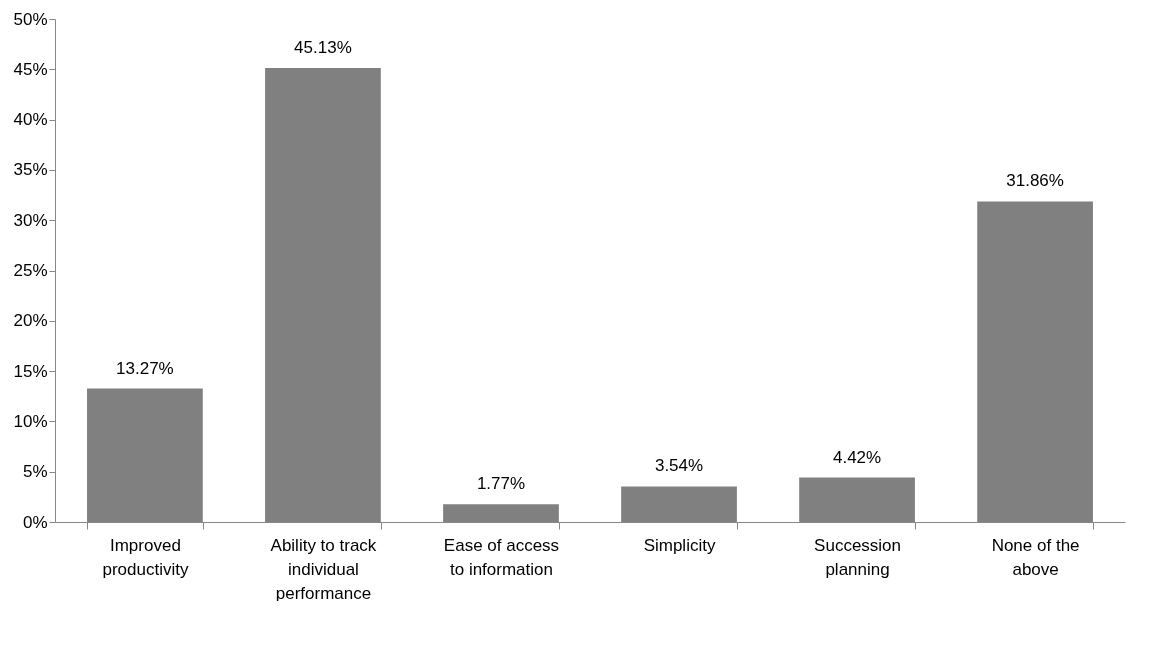 The image size is (1170, 654). I want to click on data-label: 1.77%, so click(501, 484).